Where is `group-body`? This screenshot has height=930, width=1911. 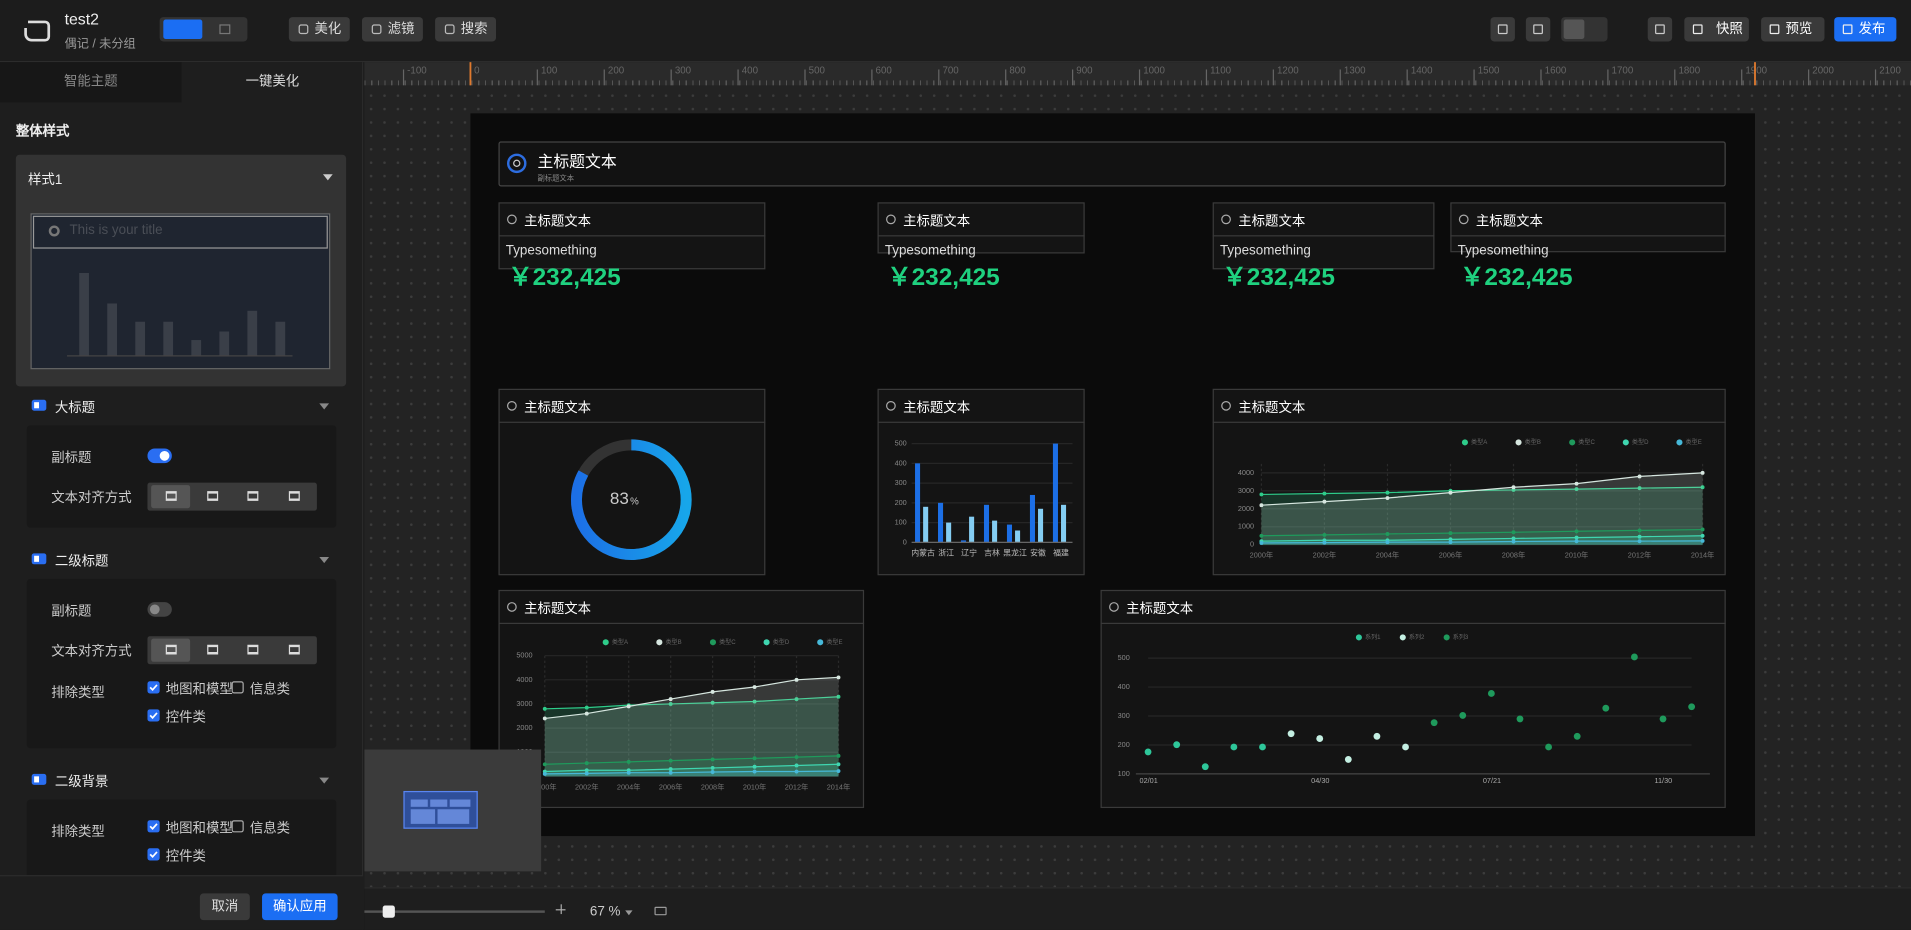
group-body is located at coordinates (181, 843).